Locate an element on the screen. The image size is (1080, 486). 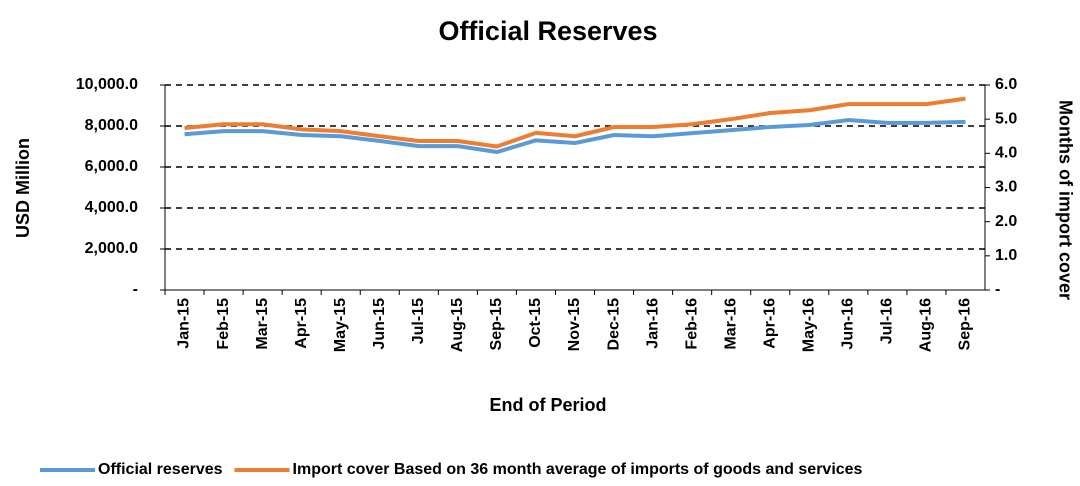
x-tick-label: Apr-15 is located at coordinates (301, 323).